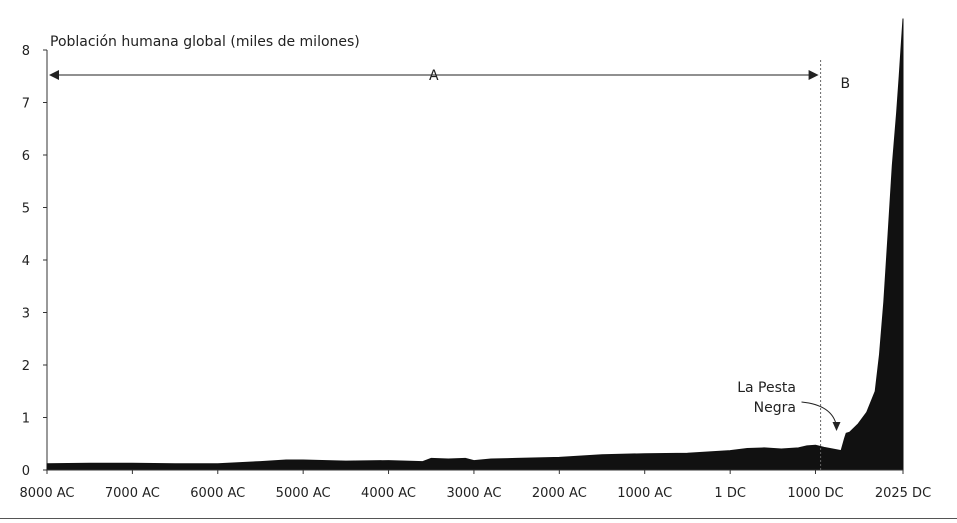 Image resolution: width=957 pixels, height=523 pixels. Describe the element at coordinates (473, 493) in the screenshot. I see `x-tick-label: 3000 AC` at that location.